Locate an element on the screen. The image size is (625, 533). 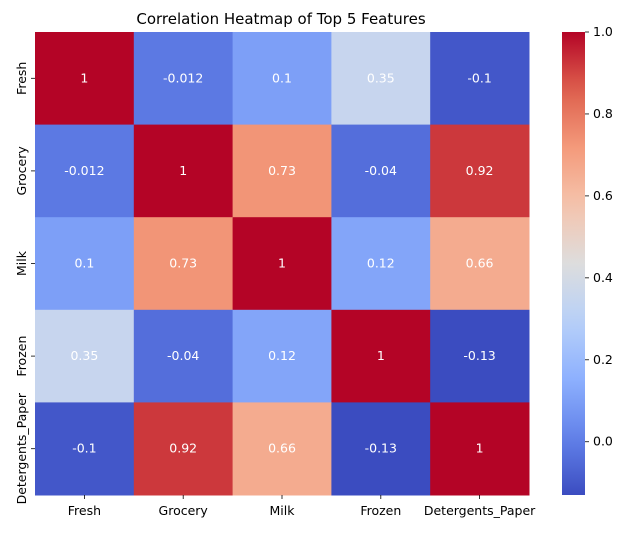
colorbar-tick-label: 0.0 is located at coordinates (603, 441).